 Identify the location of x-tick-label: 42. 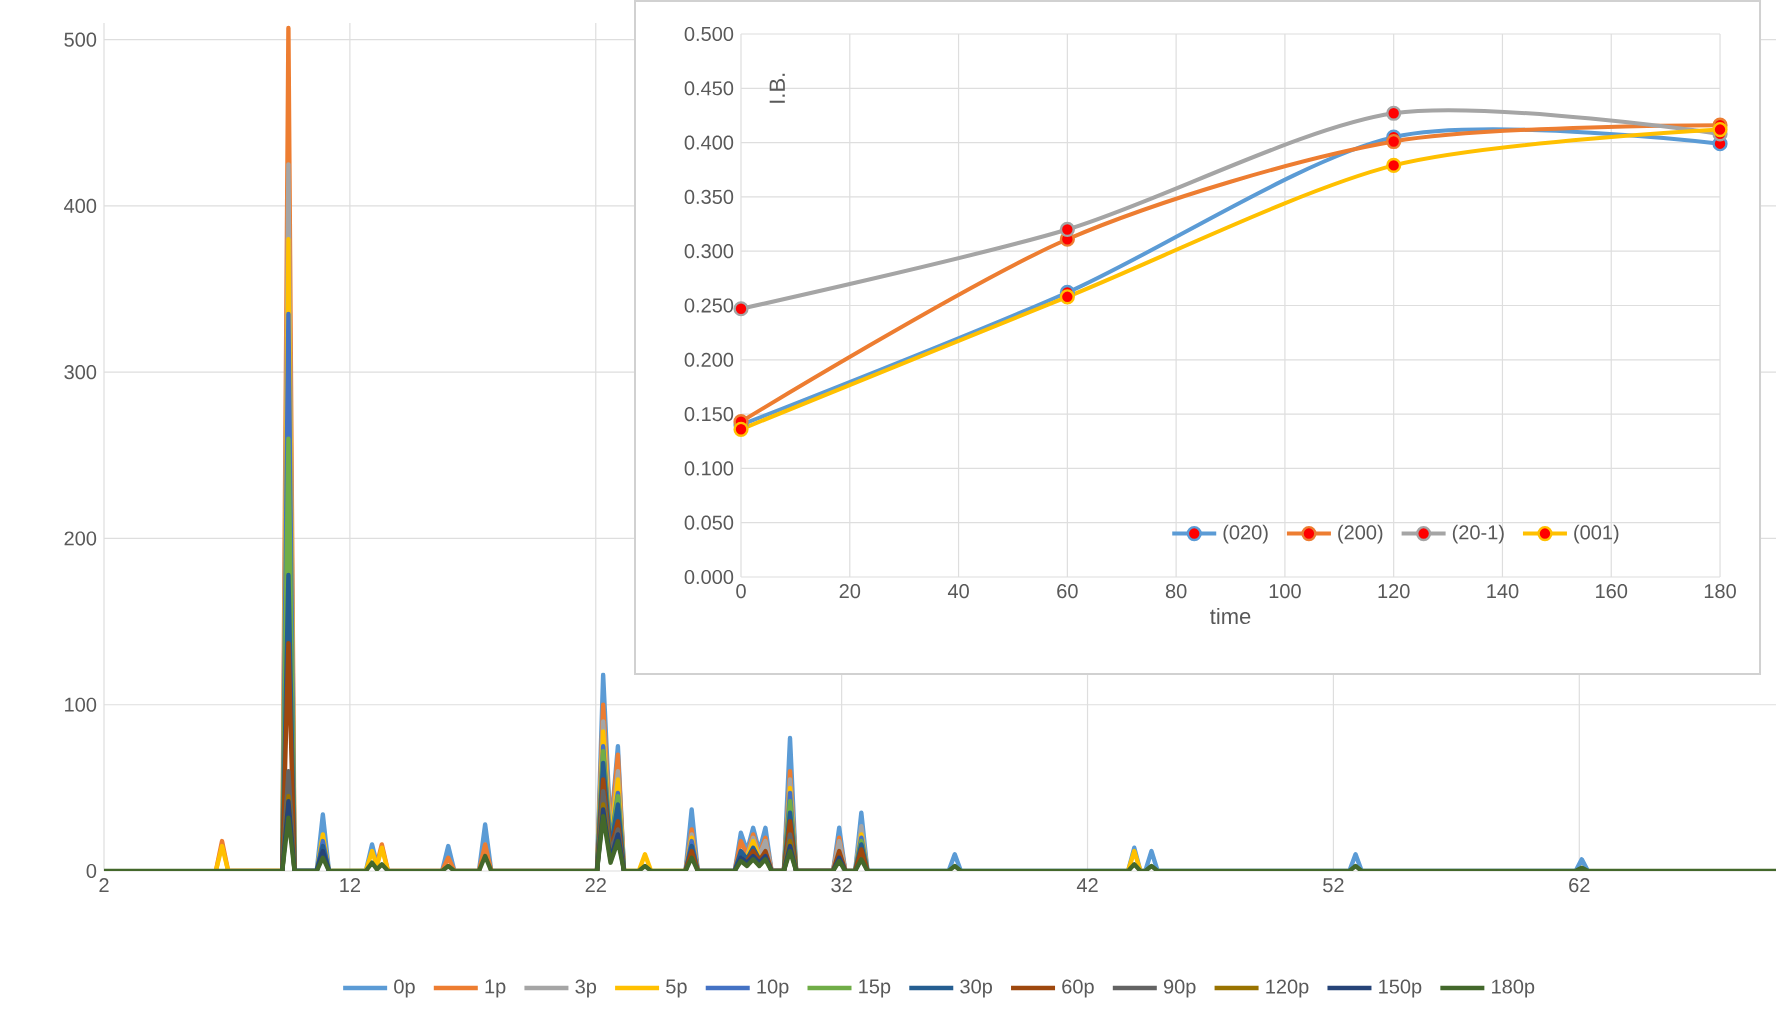
(1087, 885).